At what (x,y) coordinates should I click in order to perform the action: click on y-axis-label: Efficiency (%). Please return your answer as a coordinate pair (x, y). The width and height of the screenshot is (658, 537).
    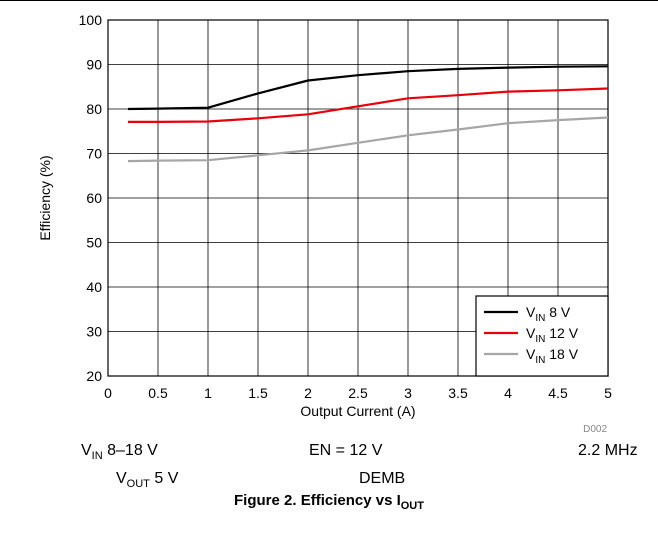
    Looking at the image, I should click on (45, 197).